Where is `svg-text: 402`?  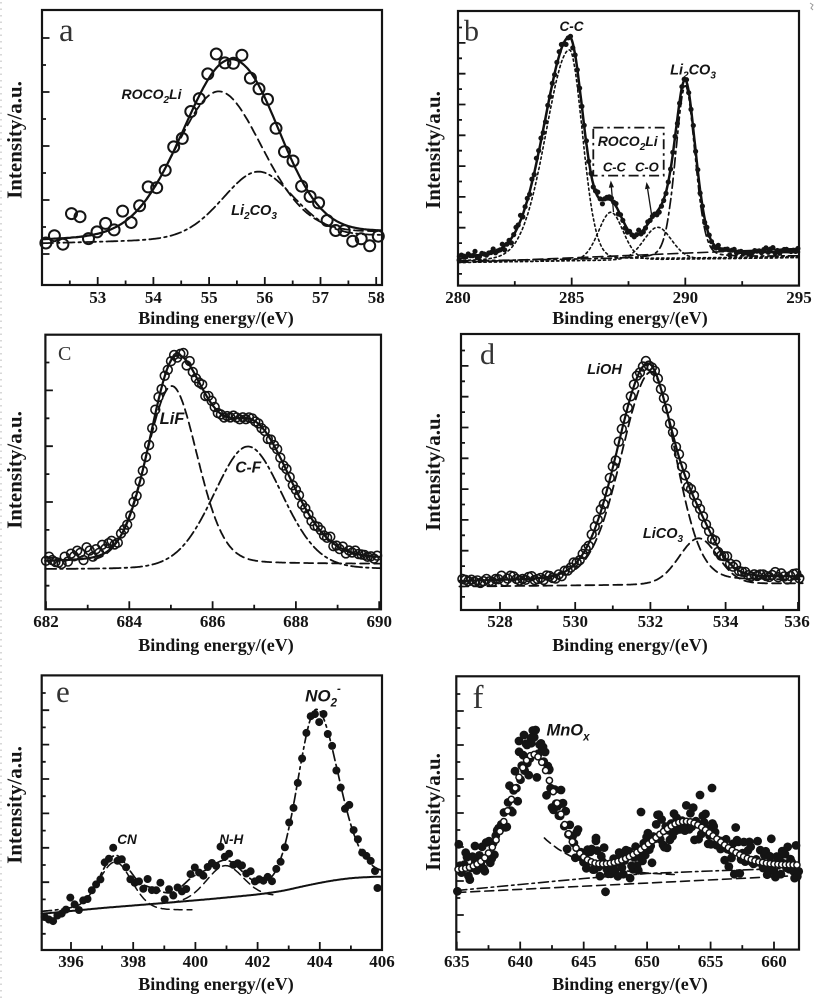 svg-text: 402 is located at coordinates (258, 961).